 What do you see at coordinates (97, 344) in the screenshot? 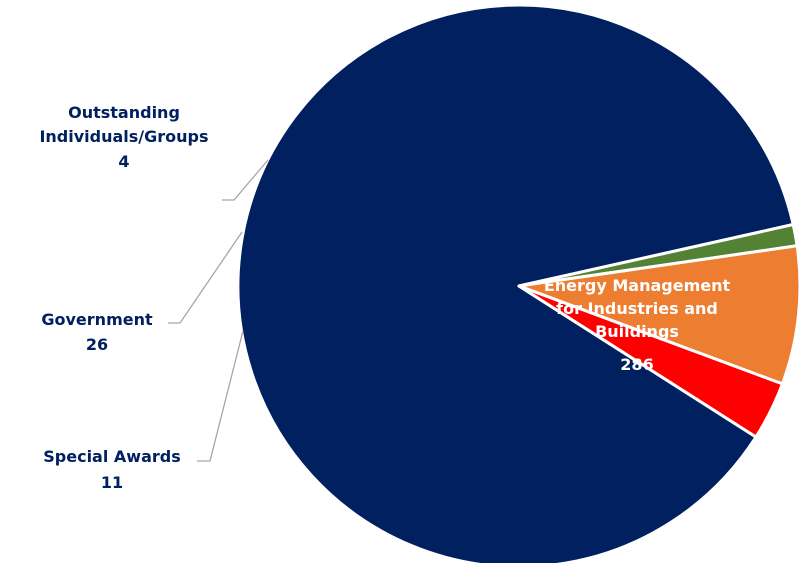
I see `slice-value-government: 26` at bounding box center [97, 344].